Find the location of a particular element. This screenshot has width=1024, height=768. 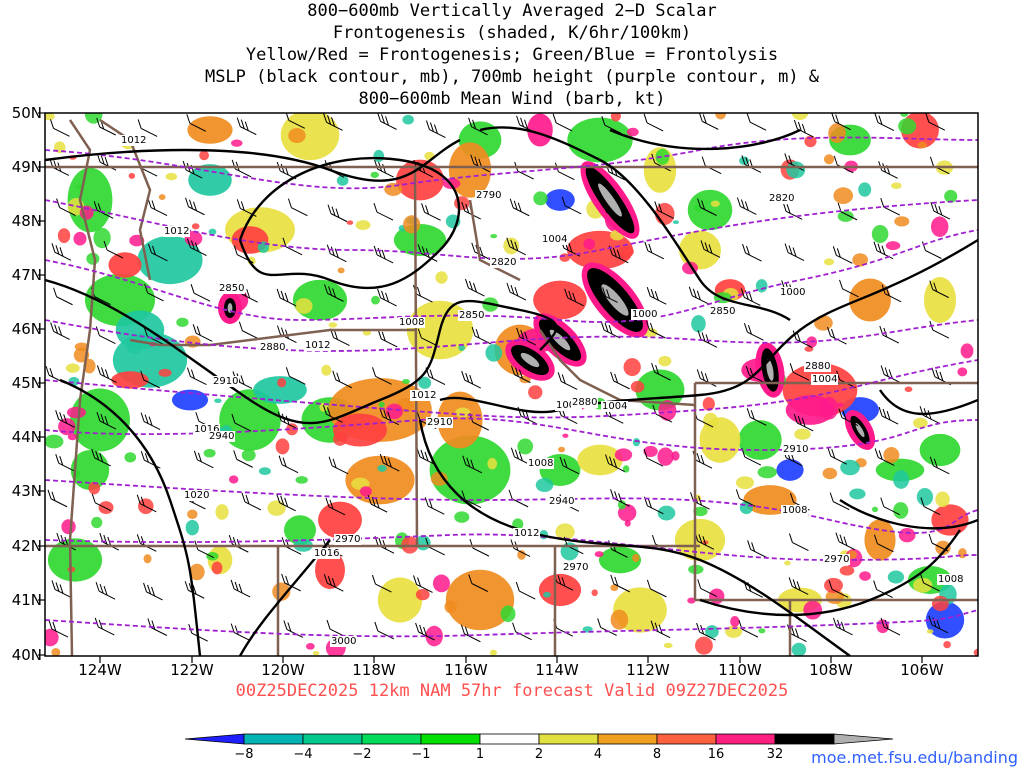

lat-label: 44N is located at coordinates (26, 437).